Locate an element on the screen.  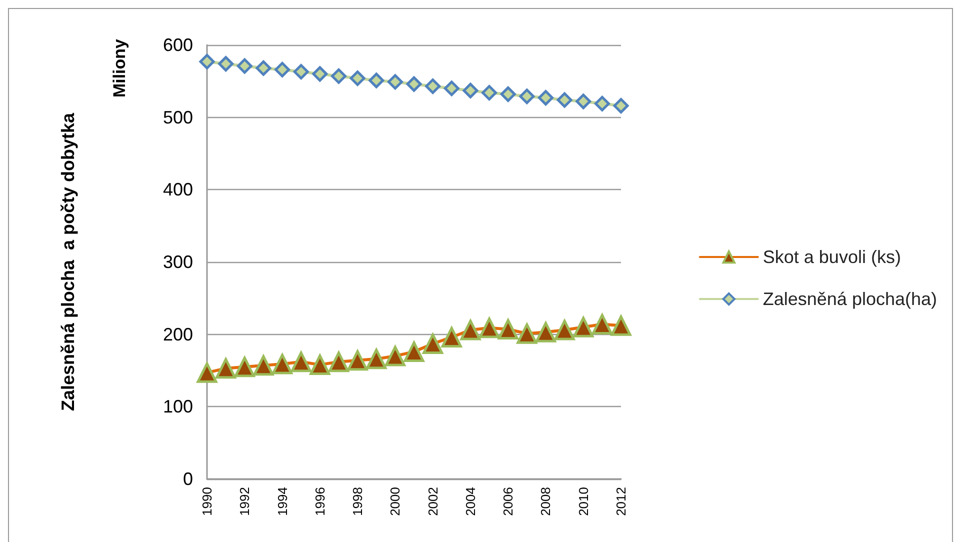
y-axis-title: Zalesněná plocha a počty dobytka is located at coordinates (68, 262).